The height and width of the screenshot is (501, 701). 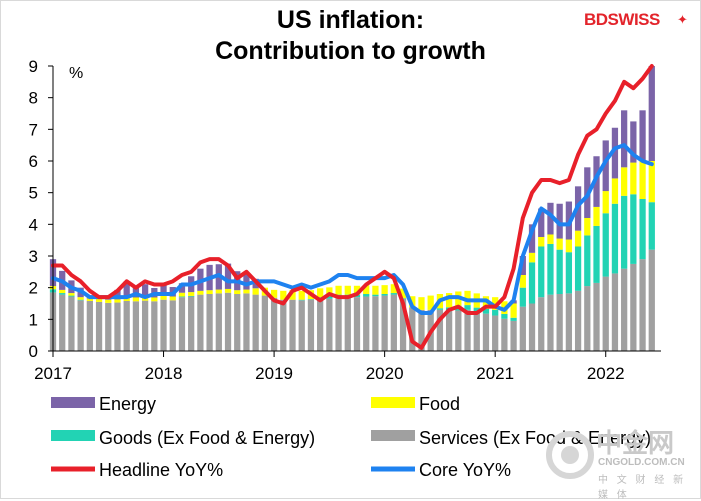 I want to click on watermark-subtitle: 中 文 财 经 新 媒 体, so click(x=642, y=488).